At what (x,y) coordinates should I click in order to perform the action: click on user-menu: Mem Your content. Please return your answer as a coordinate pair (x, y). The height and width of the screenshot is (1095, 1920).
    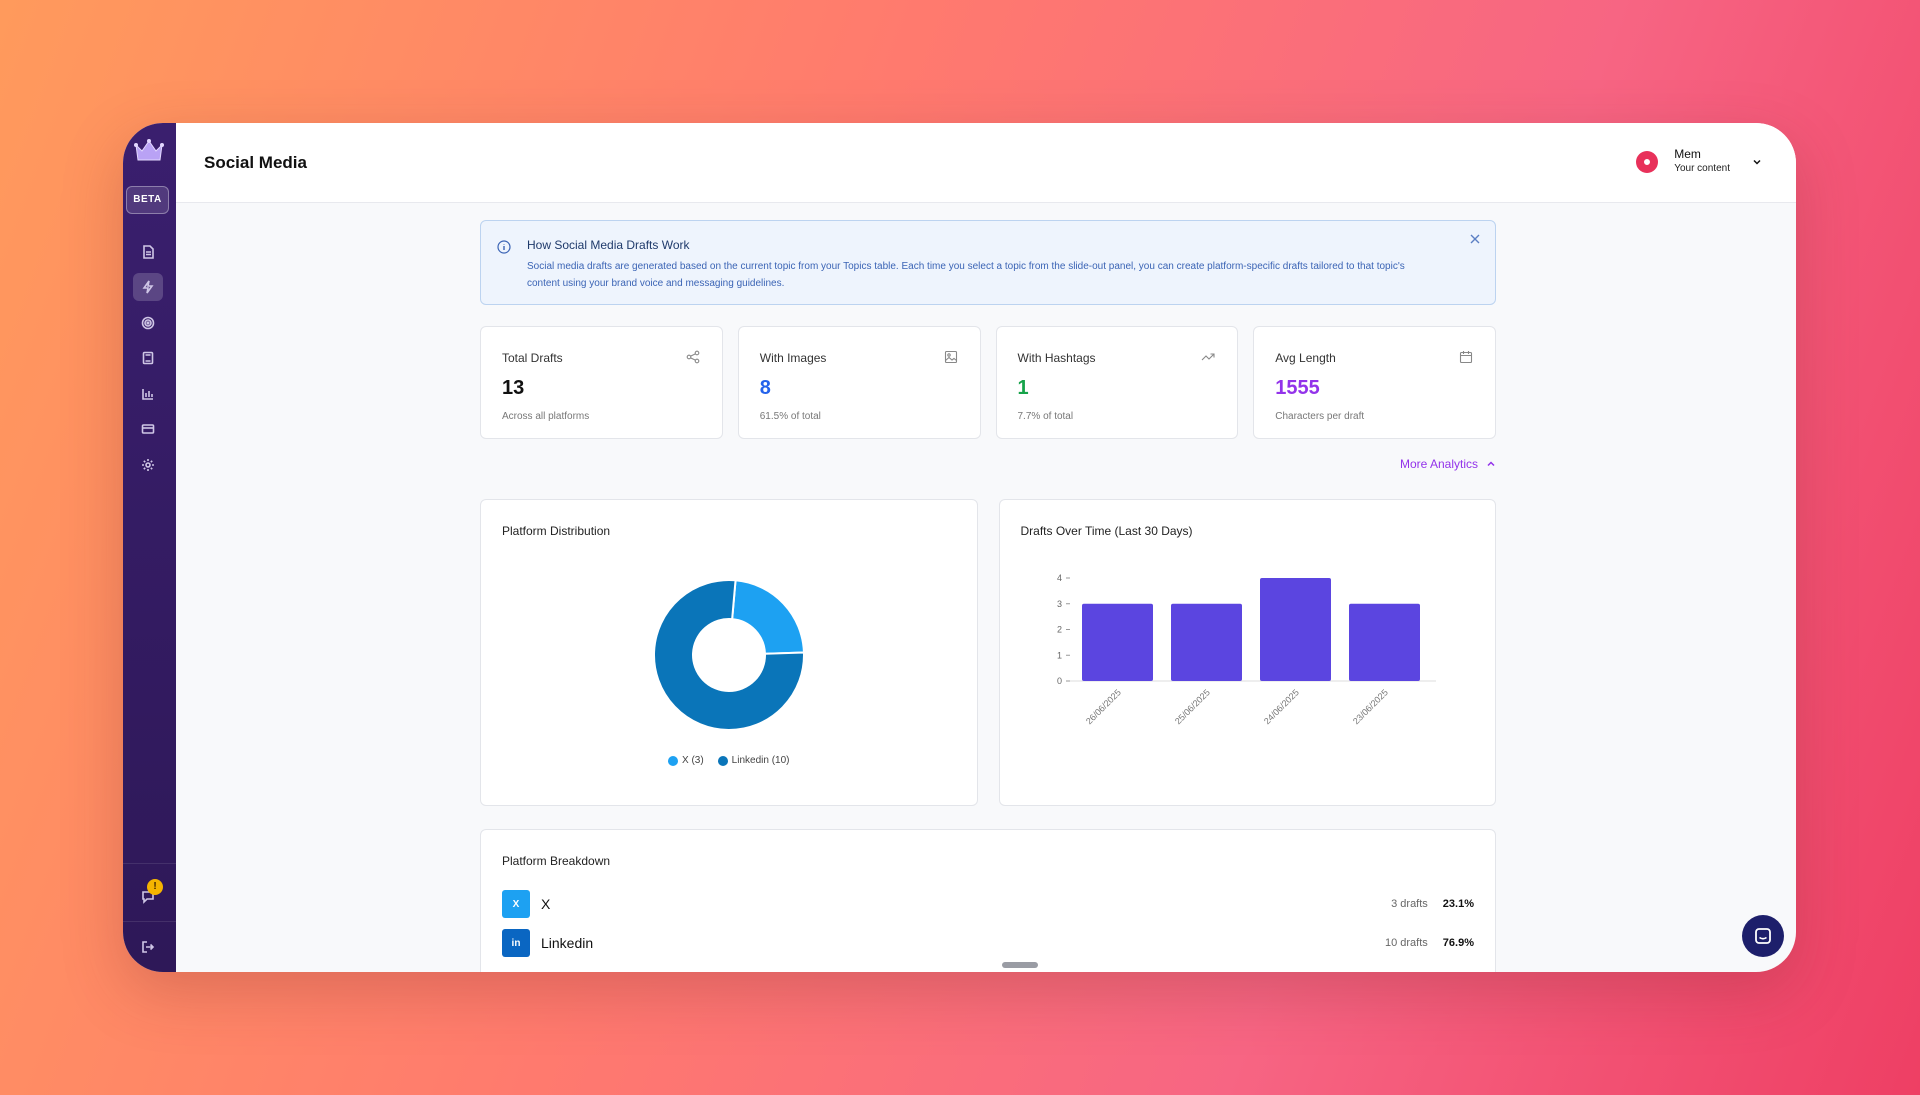
    Looking at the image, I should click on (1699, 161).